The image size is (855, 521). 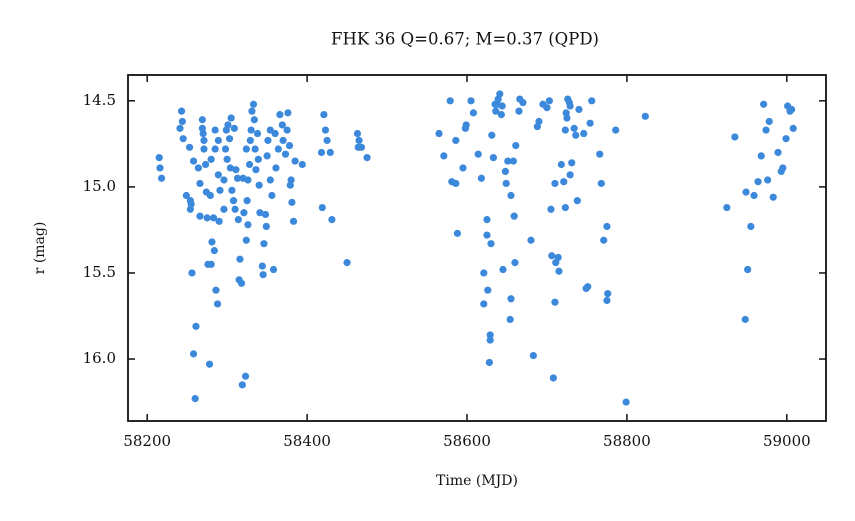 I want to click on y-axis-label: r (mag), so click(x=40, y=248).